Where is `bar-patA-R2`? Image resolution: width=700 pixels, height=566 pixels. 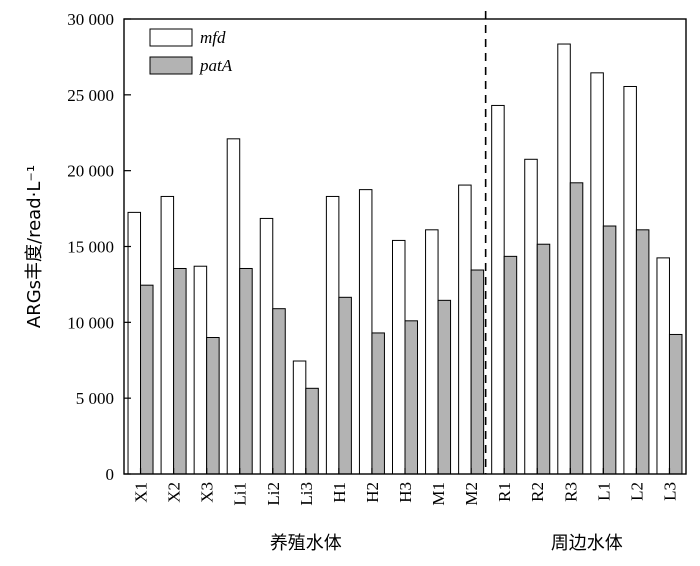 bar-patA-R2 is located at coordinates (543, 359).